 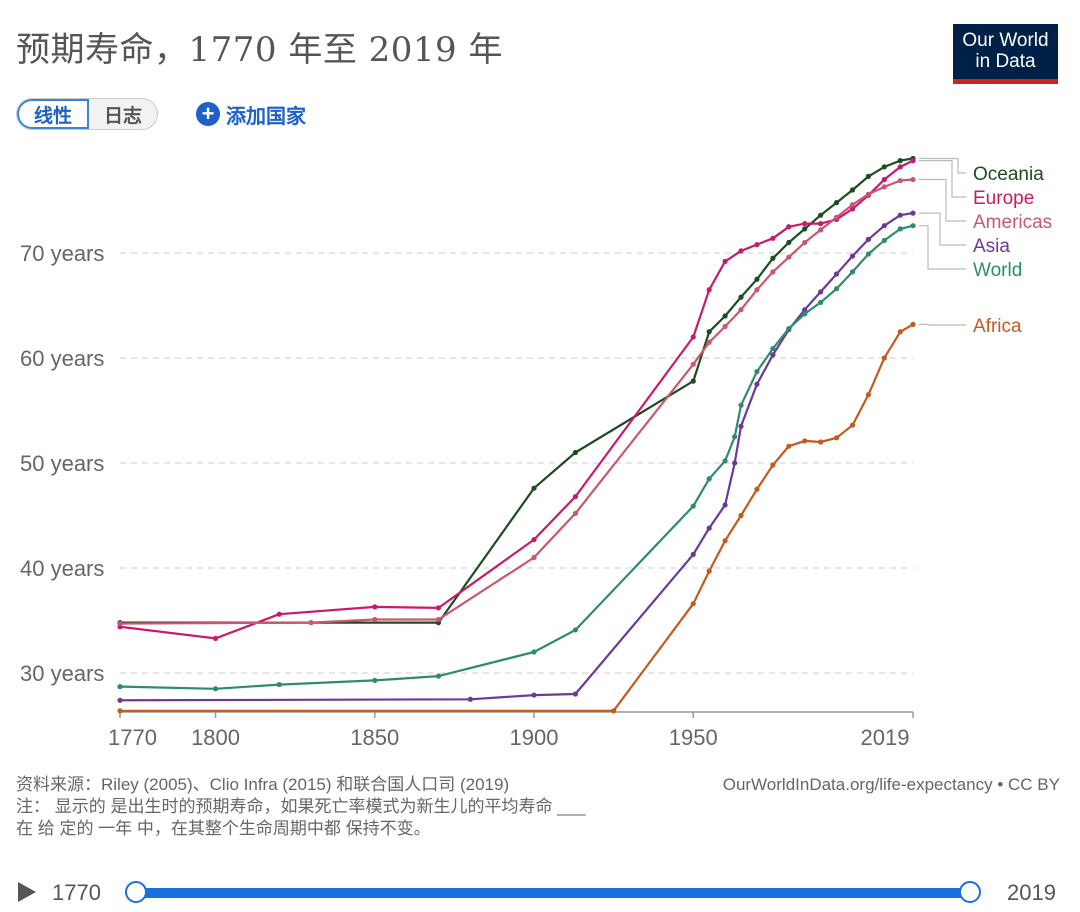 I want to click on legend-label-europe: Europe, so click(x=1003, y=198).